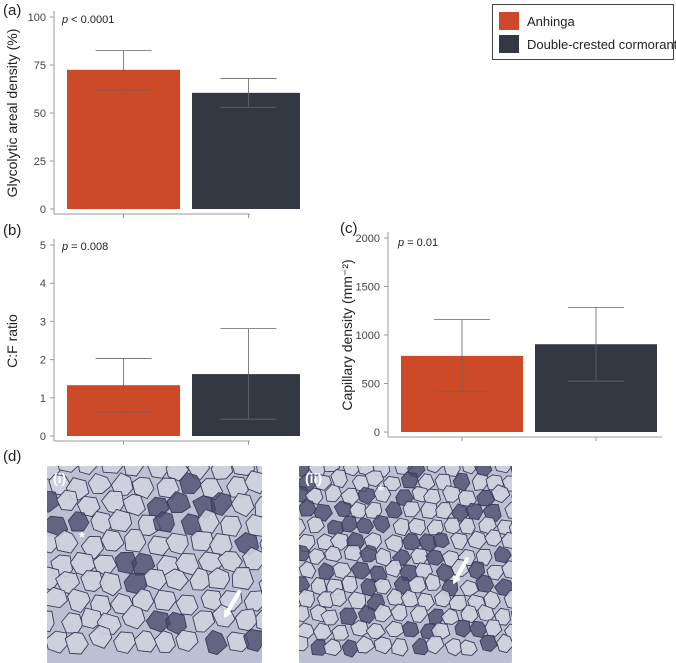 The image size is (676, 663). What do you see at coordinates (228, 614) in the screenshot?
I see `arrow-head-icon` at bounding box center [228, 614].